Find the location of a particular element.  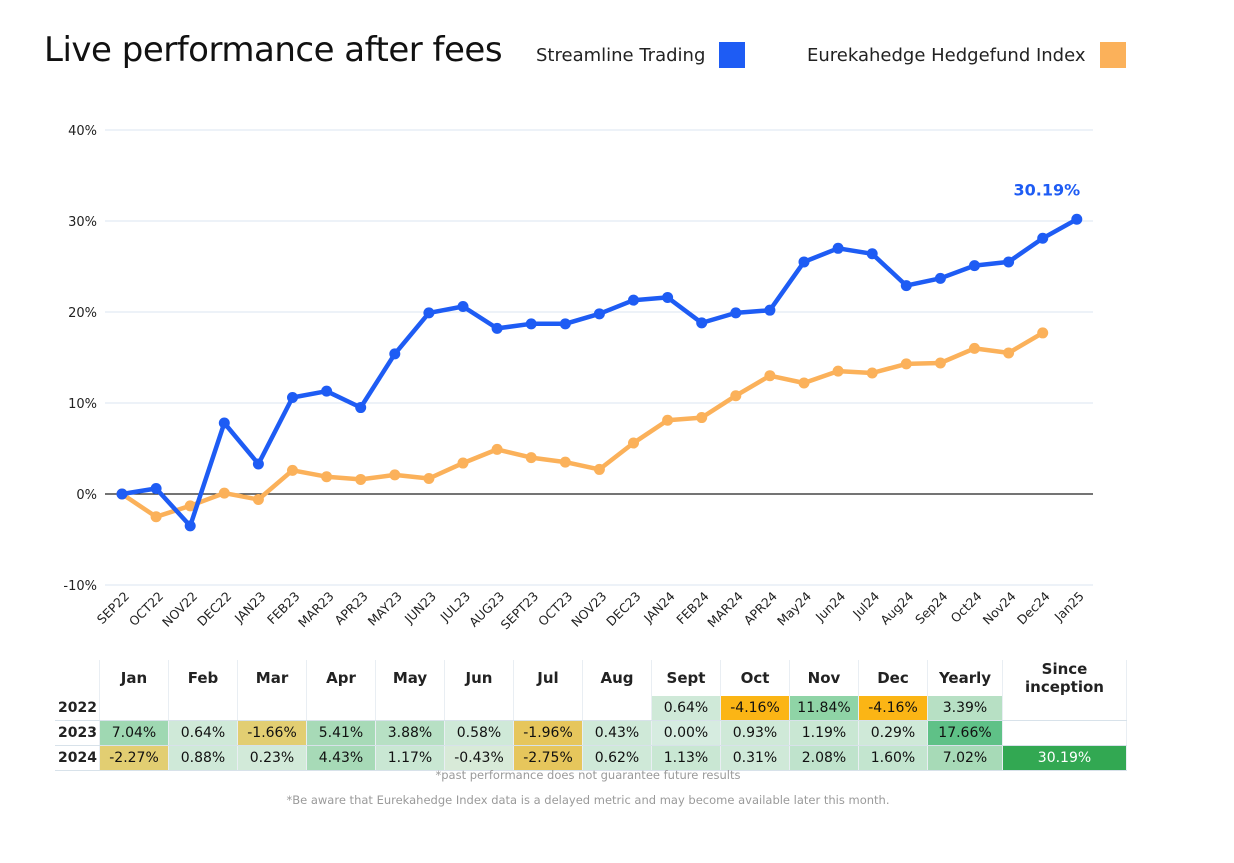

x-tick-label: Jan25 is located at coordinates (1069, 607).